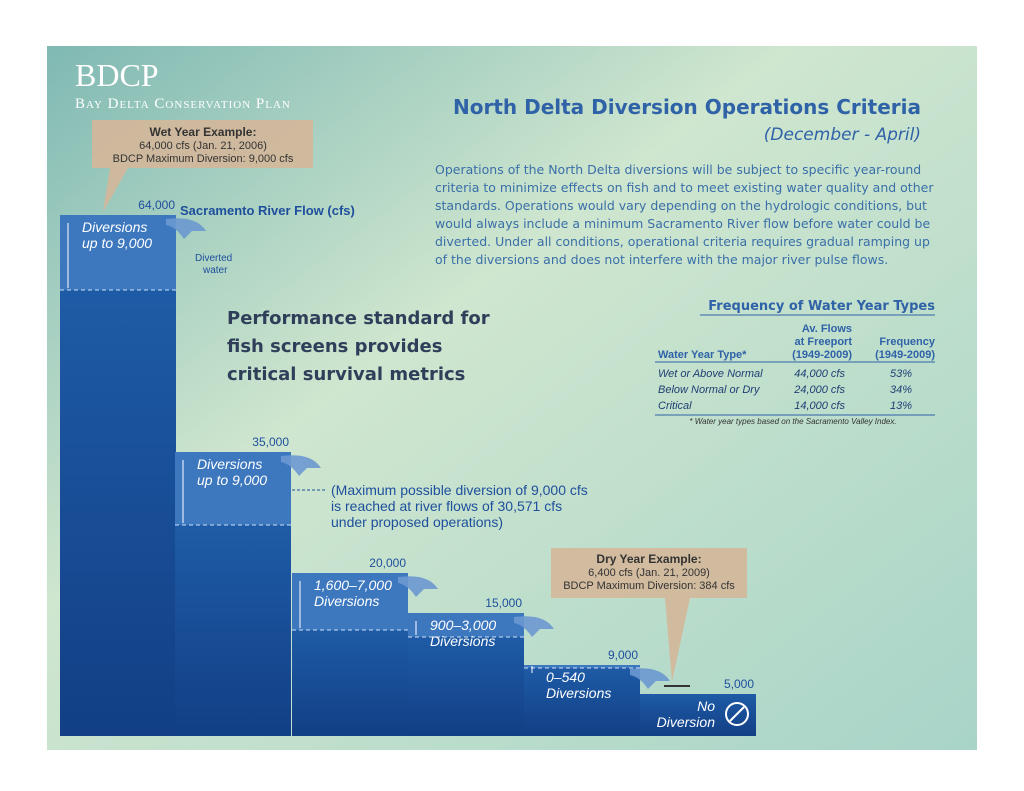 This screenshot has height=791, width=1024. I want to click on table-cell: 13%, so click(901, 406).